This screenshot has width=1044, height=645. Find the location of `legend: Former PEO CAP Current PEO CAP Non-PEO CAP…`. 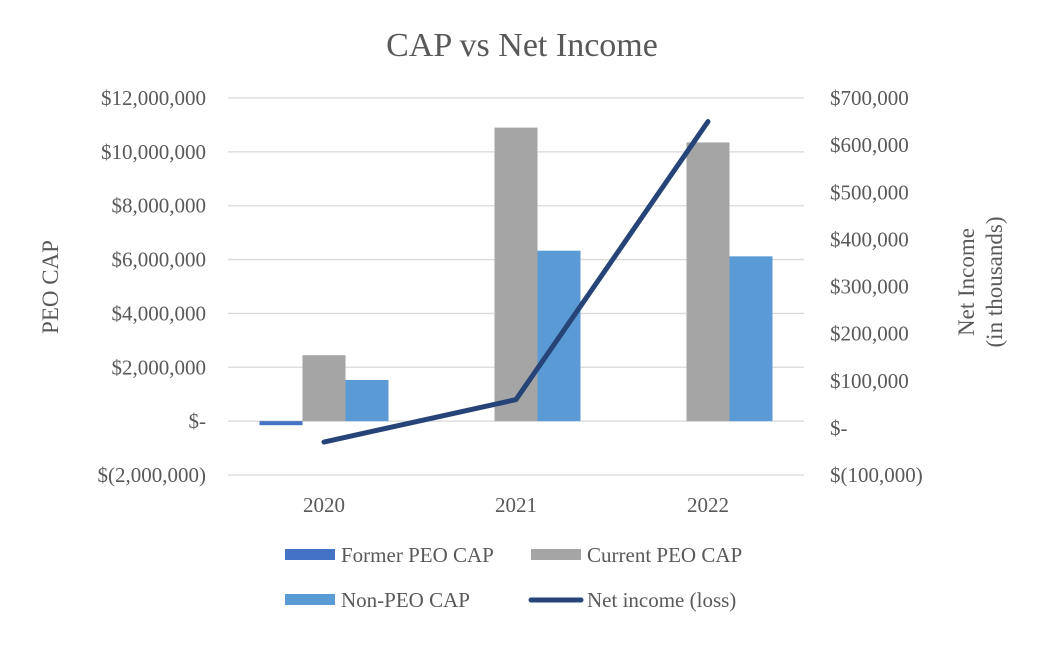

legend: Former PEO CAP Current PEO CAP Non-PEO CAP… is located at coordinates (513, 577).